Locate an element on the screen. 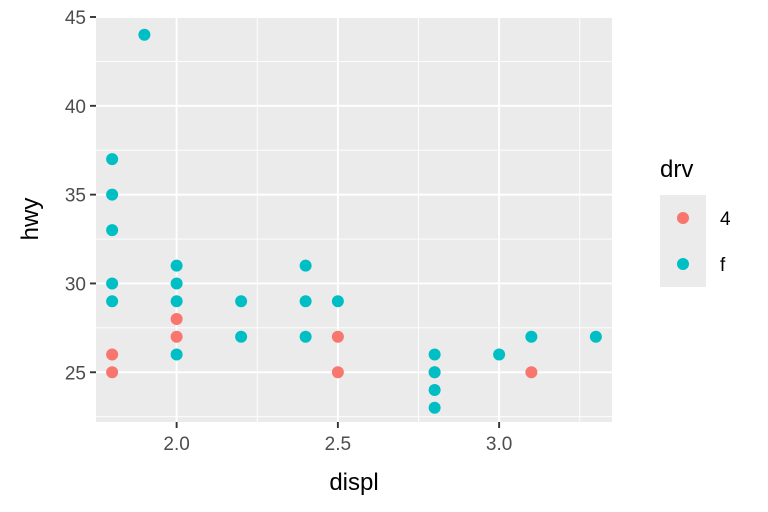 This screenshot has width=768, height=512. legend-label: f is located at coordinates (723, 265).